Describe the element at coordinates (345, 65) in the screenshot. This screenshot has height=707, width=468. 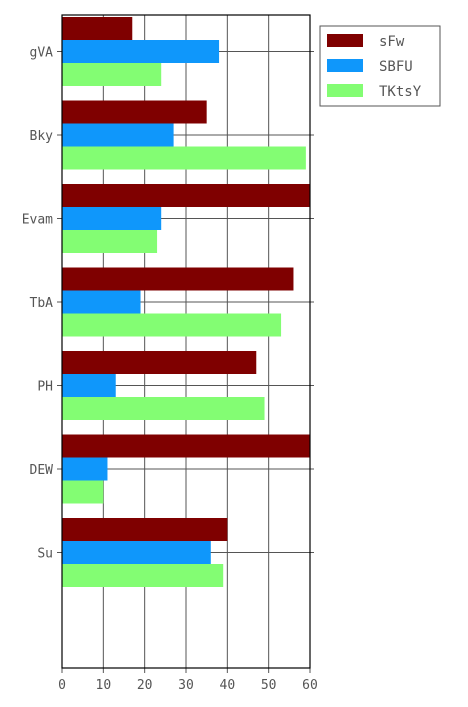
I see `legend-swatch-SBFU` at that location.